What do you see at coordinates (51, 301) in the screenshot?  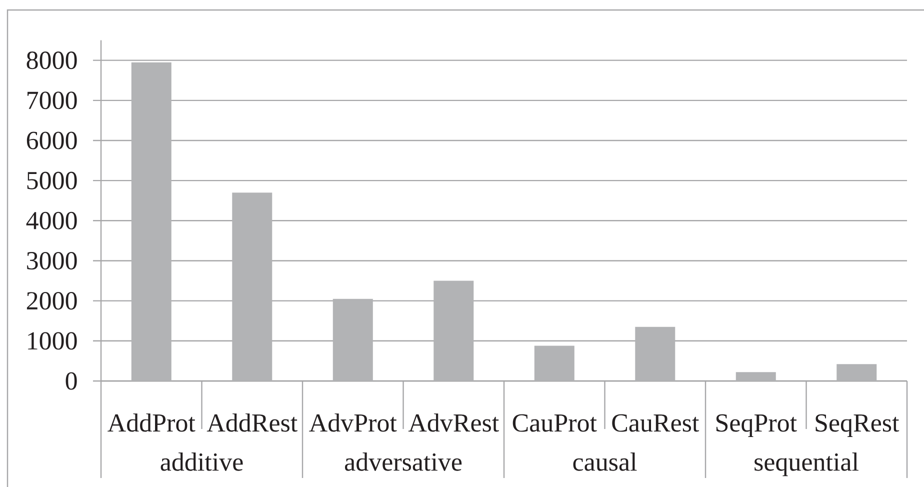 I see `y-tick-label: 2000` at bounding box center [51, 301].